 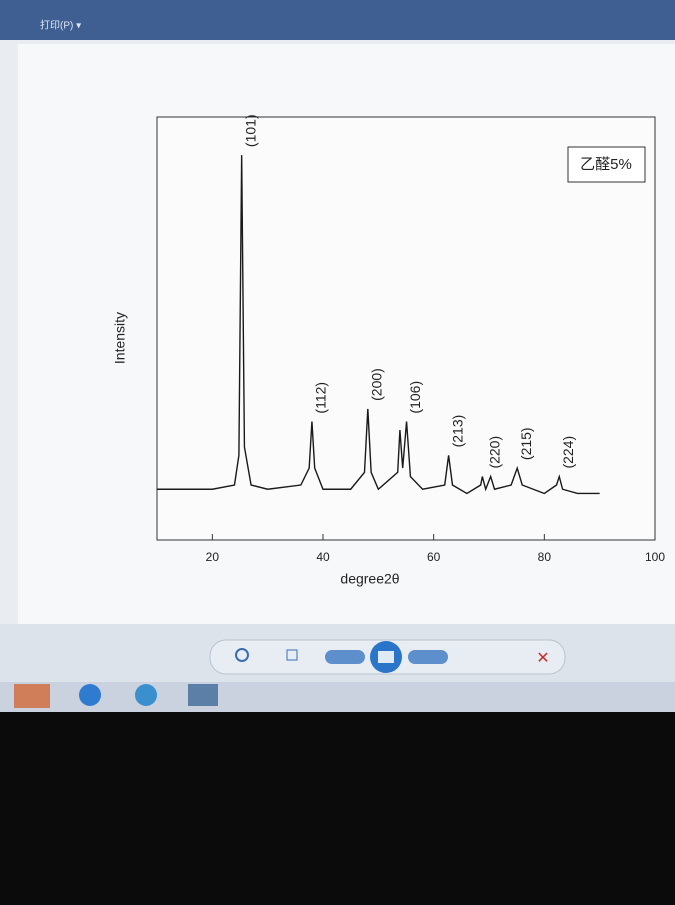 What do you see at coordinates (434, 557) in the screenshot?
I see `x-tick-label: 60` at bounding box center [434, 557].